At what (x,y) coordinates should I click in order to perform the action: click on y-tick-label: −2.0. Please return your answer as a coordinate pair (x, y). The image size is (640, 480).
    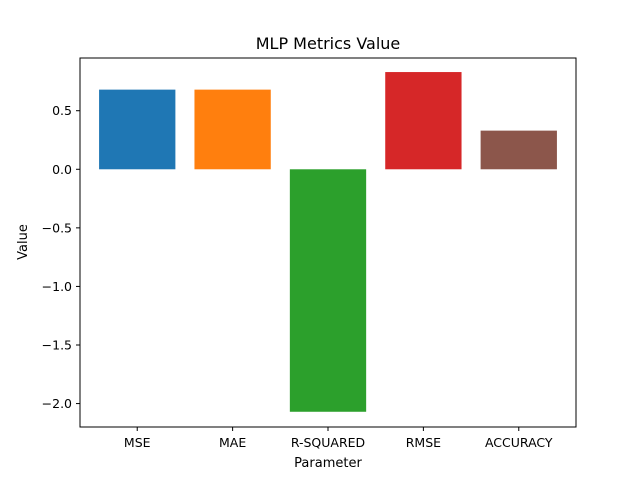
    Looking at the image, I should click on (57, 403).